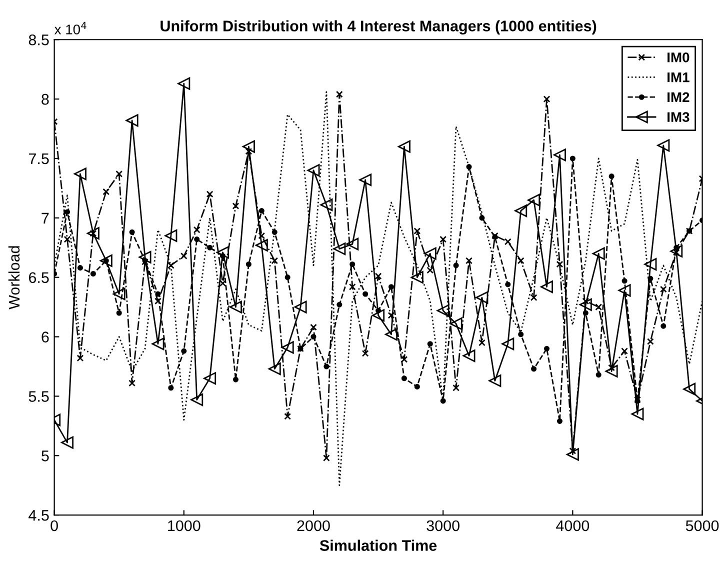 Image resolution: width=724 pixels, height=566 pixels. I want to click on legend-label: IM0, so click(679, 57).